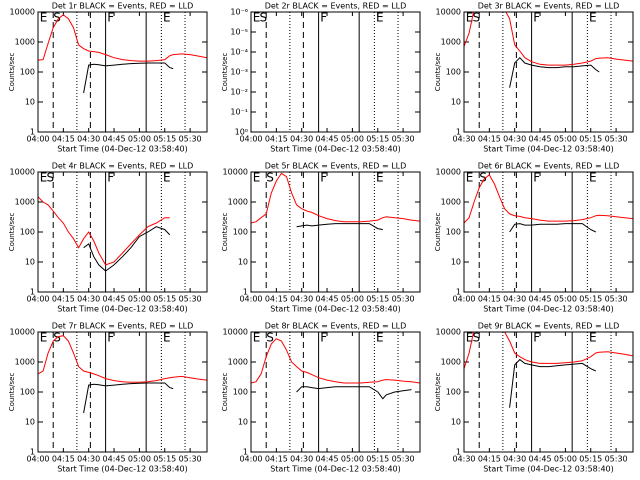 This screenshot has width=640, height=480. I want to click on y-tick-label: 10⁻⁵, so click(239, 32).